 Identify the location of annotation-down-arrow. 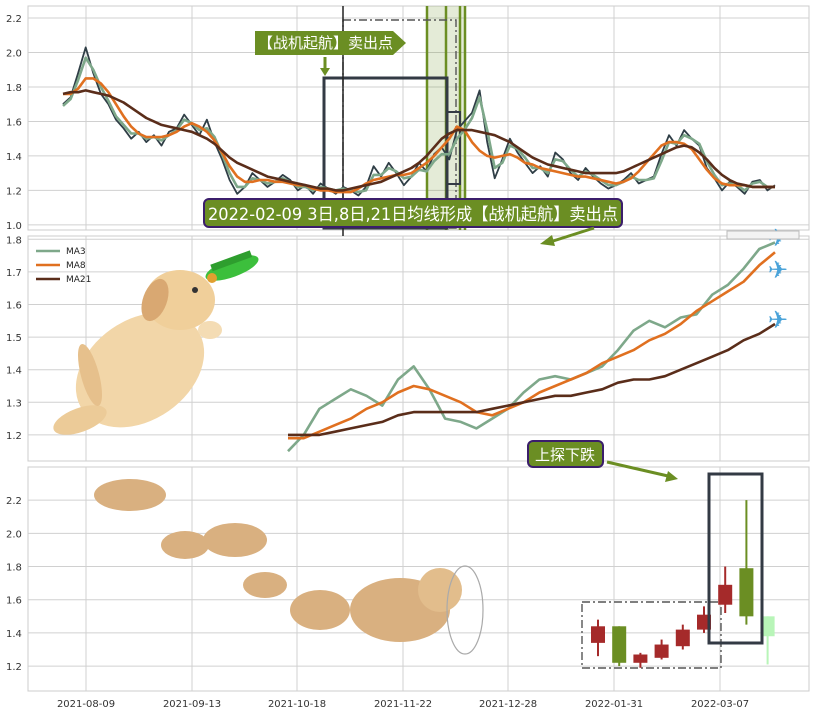
(325, 72).